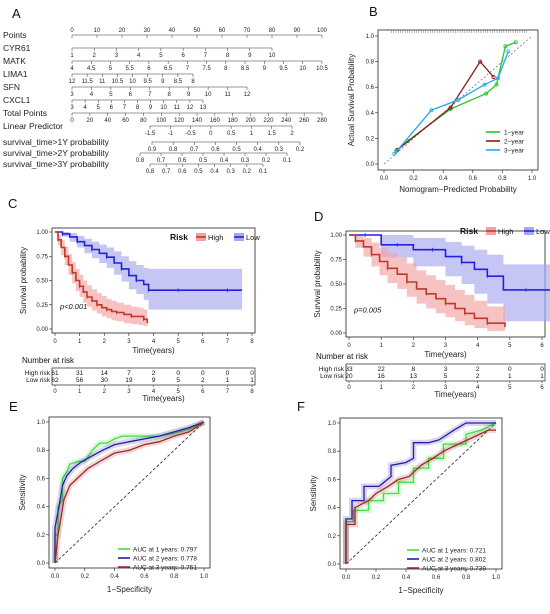 The image size is (550, 614). I want to click on nomogram-tick-label: 20, so click(122, 31).